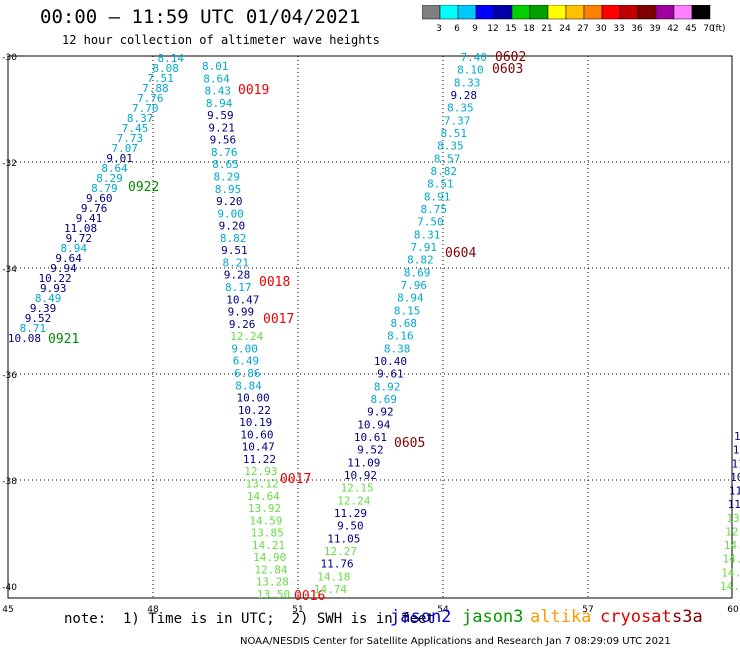 The image size is (740, 650). I want to click on wave-height-label: 13.85, so click(267, 533).